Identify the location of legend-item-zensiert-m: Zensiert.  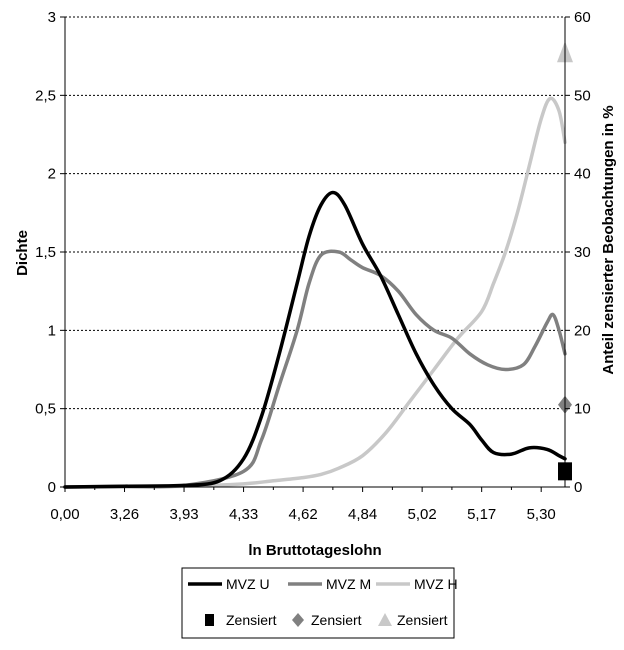
(327, 620).